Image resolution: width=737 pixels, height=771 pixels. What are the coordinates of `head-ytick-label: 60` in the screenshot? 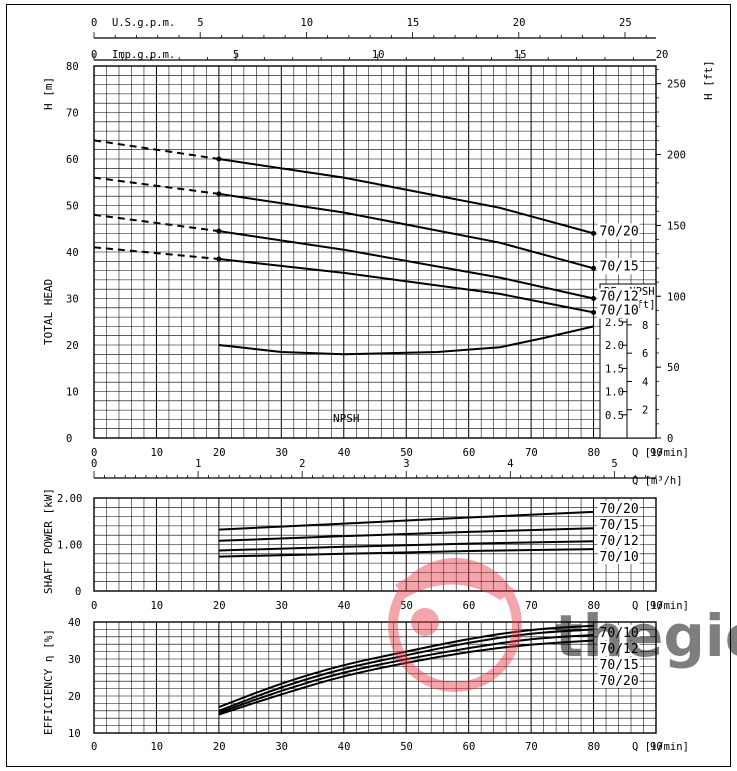 It's located at (72, 160).